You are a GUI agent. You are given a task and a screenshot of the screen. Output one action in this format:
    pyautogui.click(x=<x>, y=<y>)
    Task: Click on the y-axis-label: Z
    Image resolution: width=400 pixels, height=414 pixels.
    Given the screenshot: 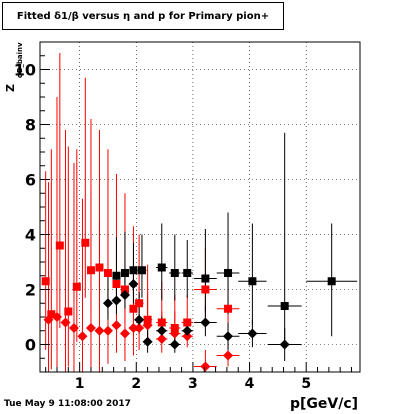 What is the action you would take?
    pyautogui.click(x=10, y=88)
    